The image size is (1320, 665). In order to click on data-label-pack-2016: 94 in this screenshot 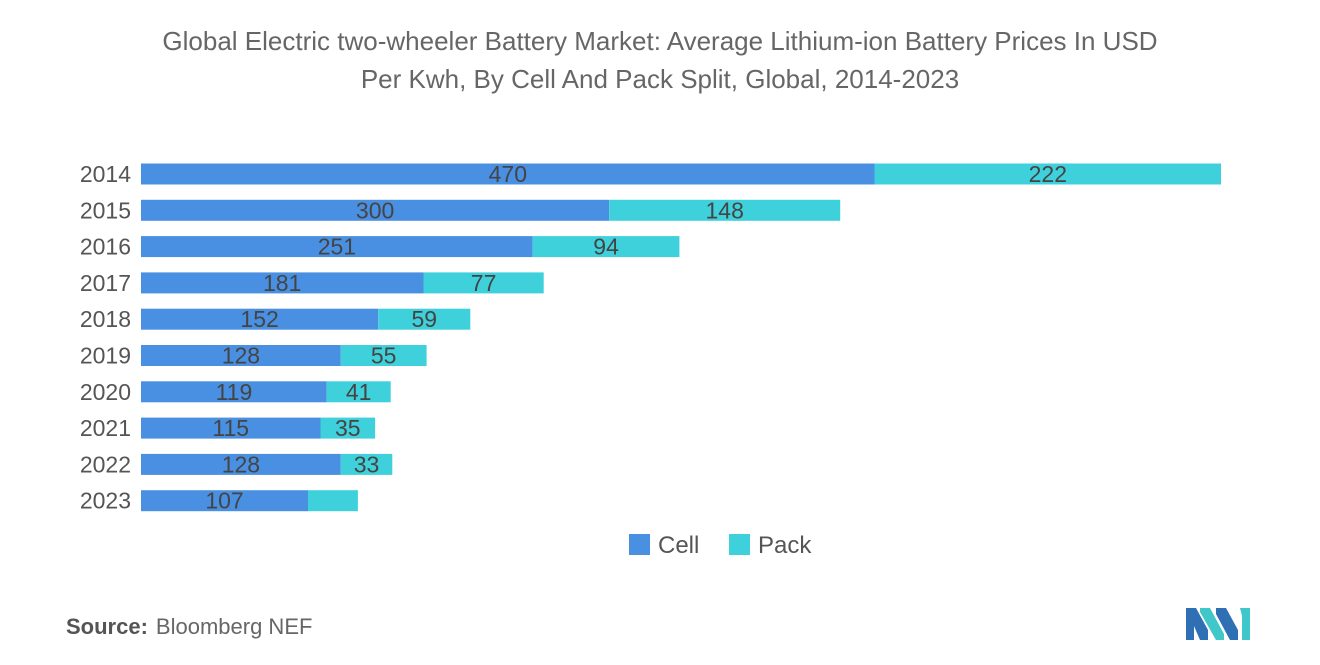, I will do `click(606, 247)`.